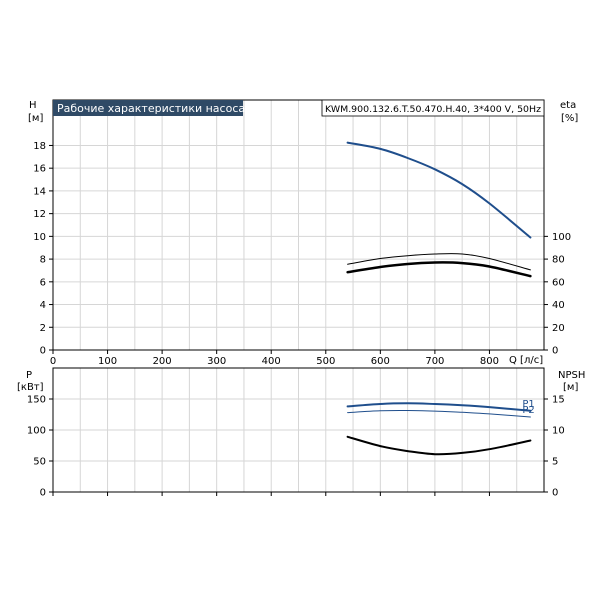 The image size is (600, 600). I want to click on bottom-left-tick-label: 50, so click(39, 462).